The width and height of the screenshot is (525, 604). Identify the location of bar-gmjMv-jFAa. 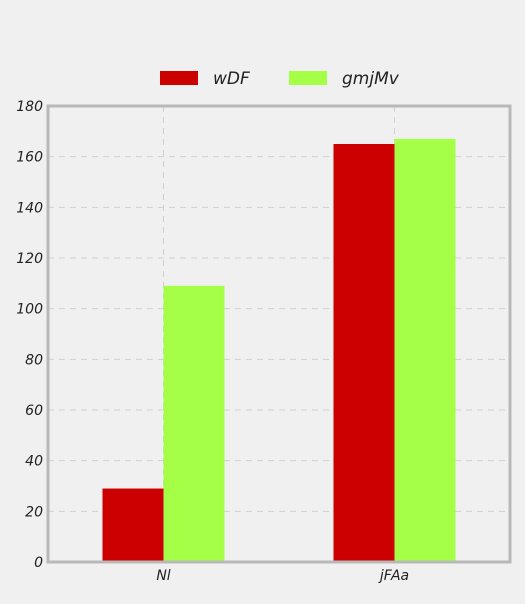
(425, 350).